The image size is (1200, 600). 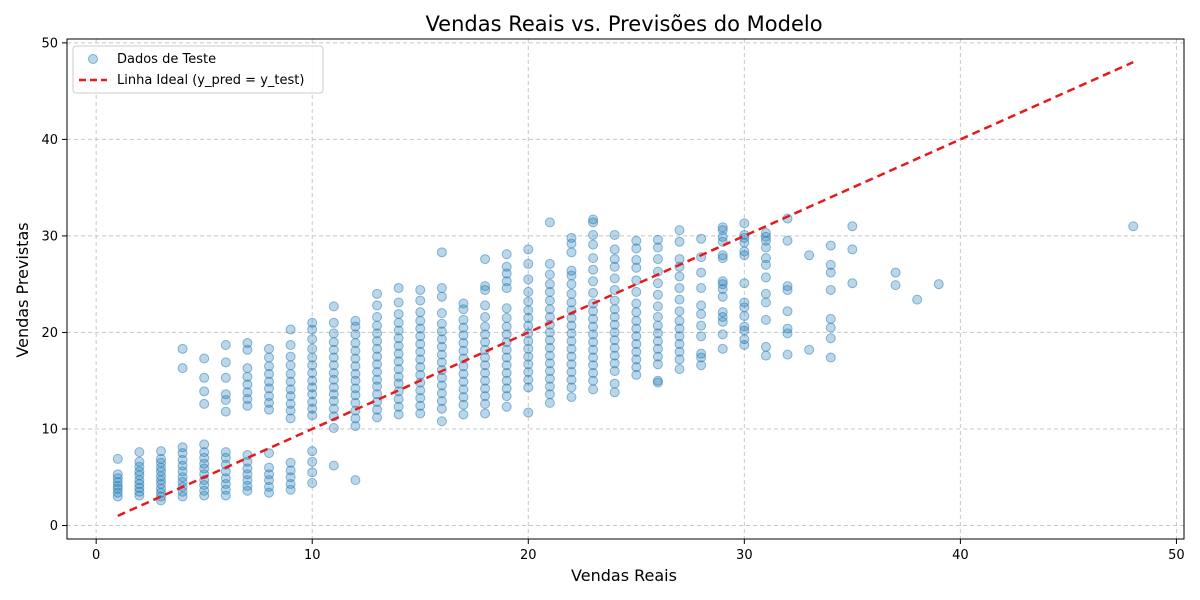 I want to click on x-tick-label: 0, so click(x=96, y=555).